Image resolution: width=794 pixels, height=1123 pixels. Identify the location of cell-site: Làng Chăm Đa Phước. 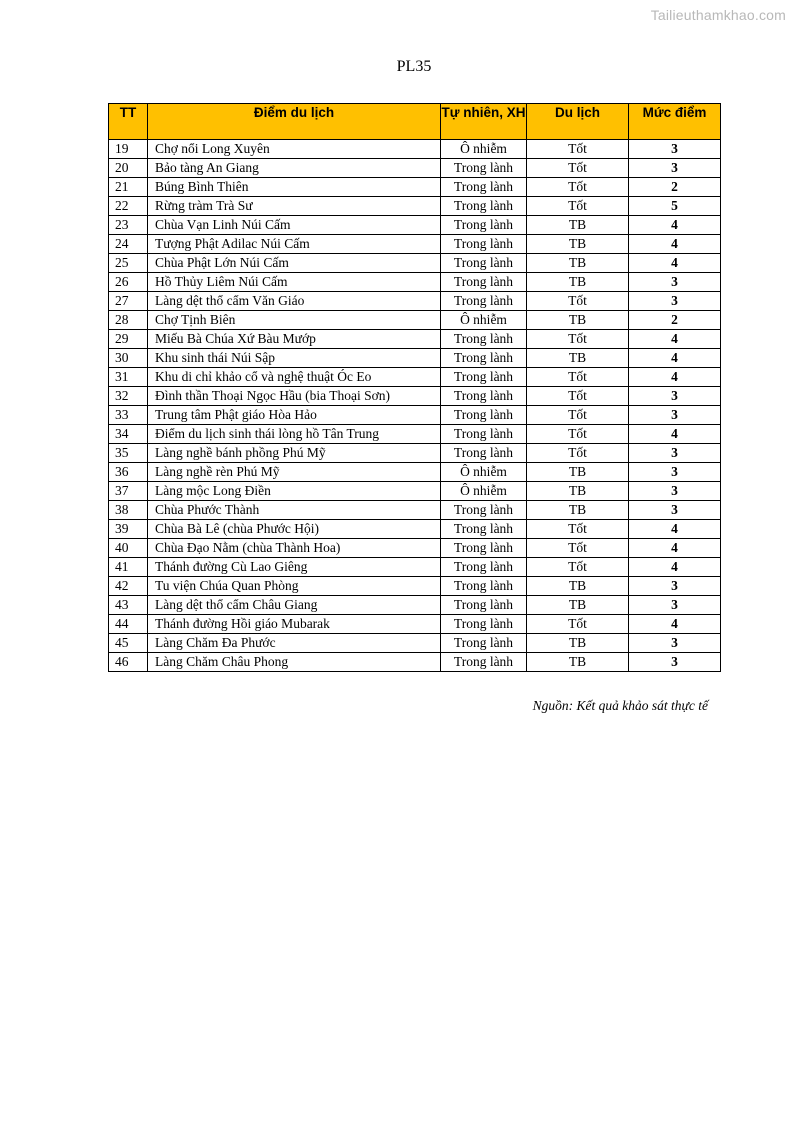
(294, 643).